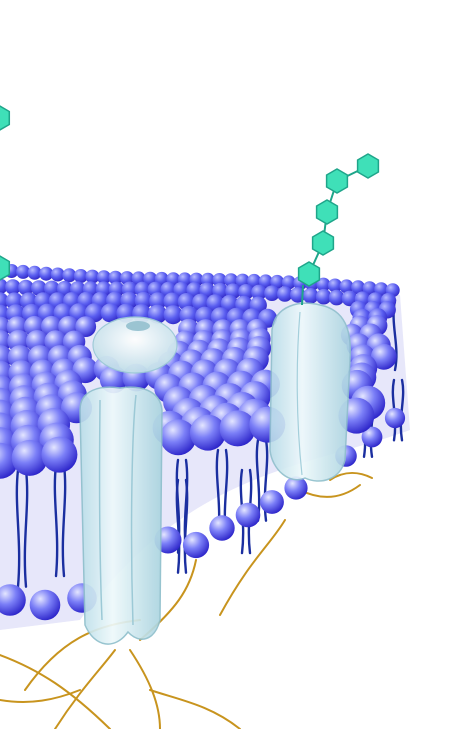 The height and width of the screenshot is (729, 475). I want to click on channel-protein, so click(121, 515).